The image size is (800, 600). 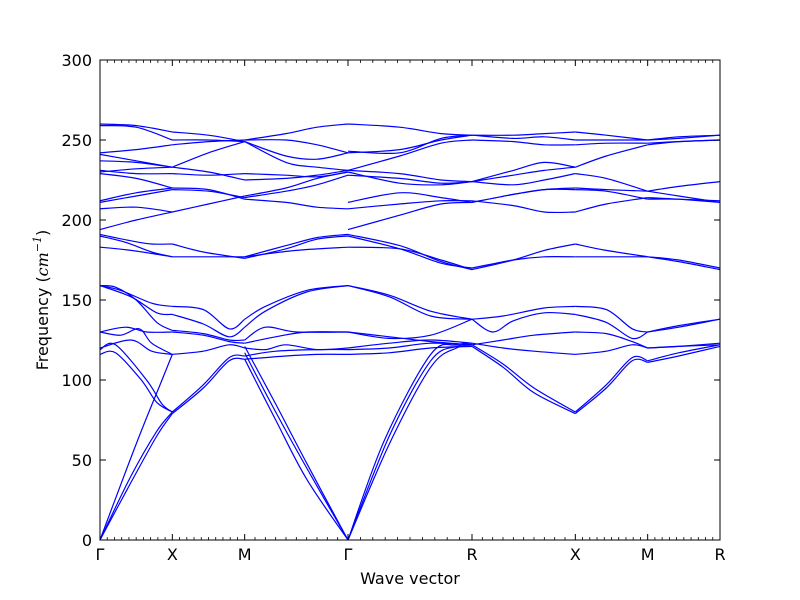 I want to click on y-axis-label-exponent: −1, so click(x=37, y=244).